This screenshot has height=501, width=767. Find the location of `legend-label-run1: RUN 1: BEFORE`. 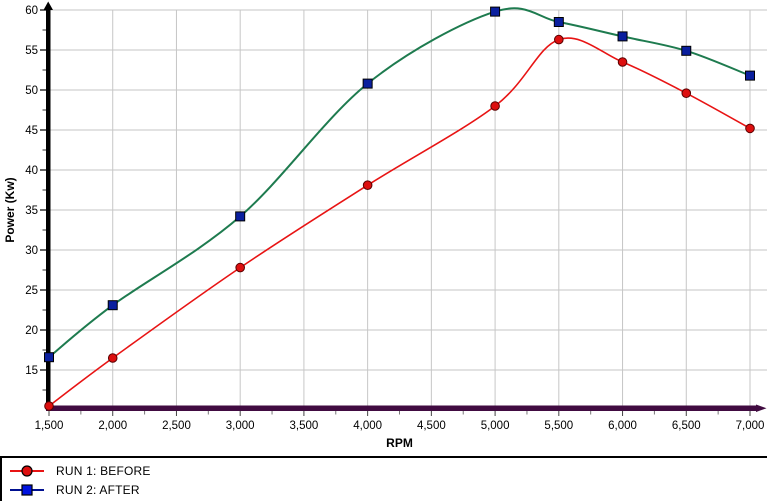

legend-label-run1: RUN 1: BEFORE is located at coordinates (103, 471).